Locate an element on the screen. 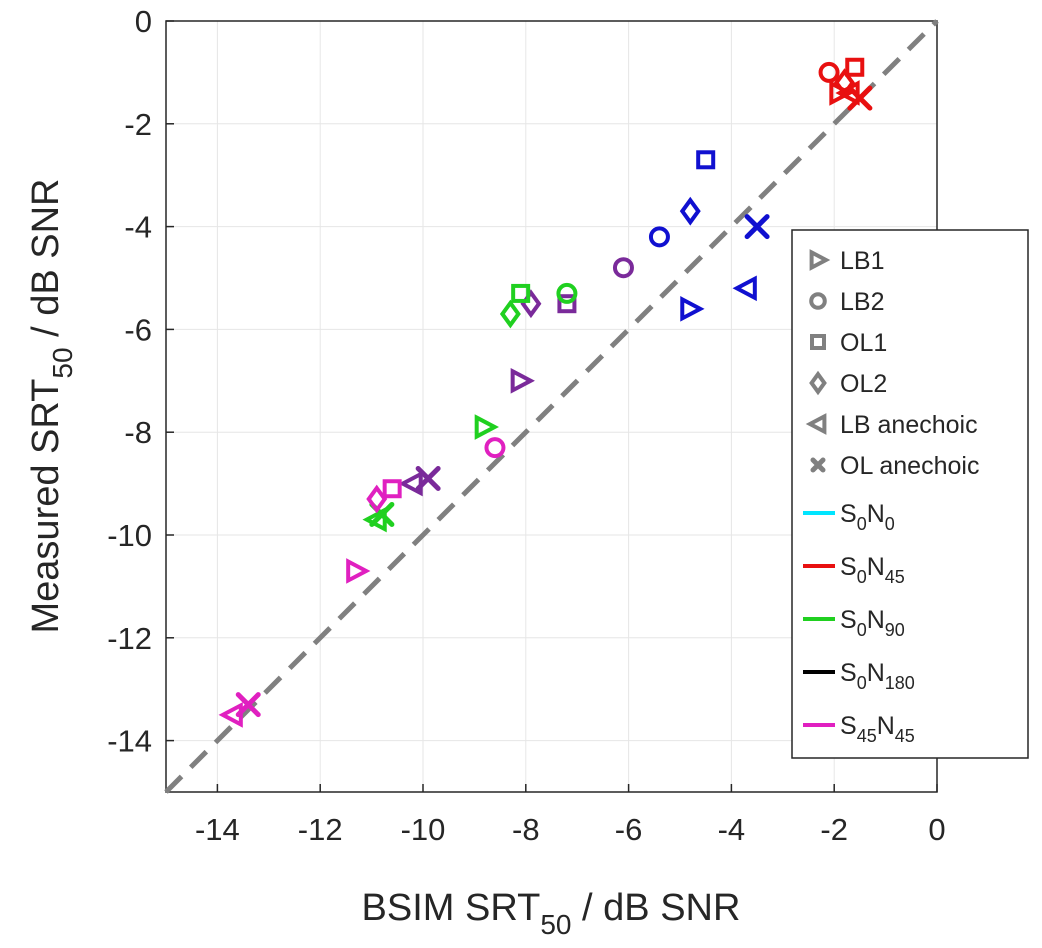 The height and width of the screenshot is (948, 1042). legend-condition-entries: S0N0 S0N45 S0N90 S0N180 S45N45 is located at coordinates (859, 623).